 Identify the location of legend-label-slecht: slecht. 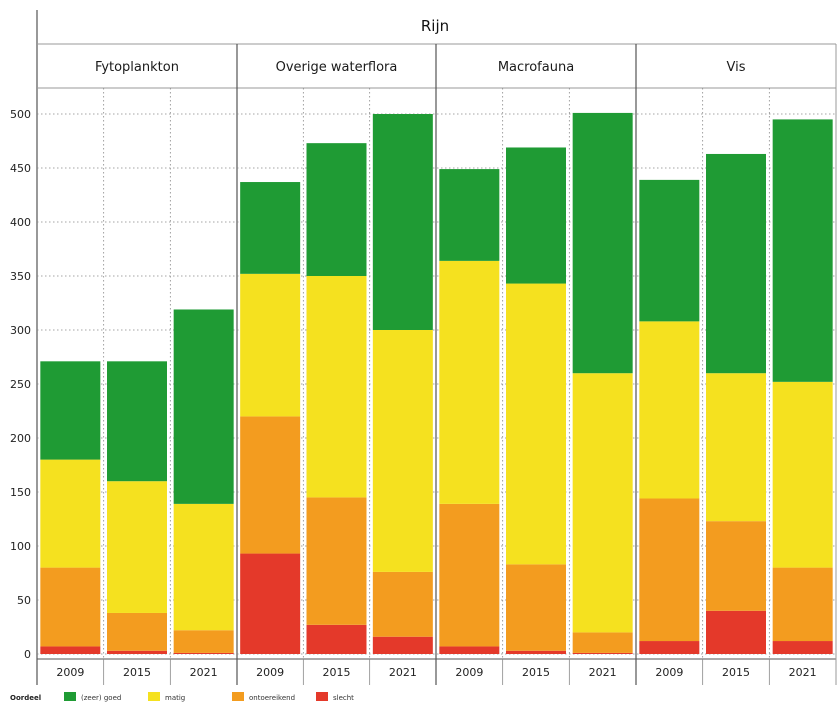
(343, 698).